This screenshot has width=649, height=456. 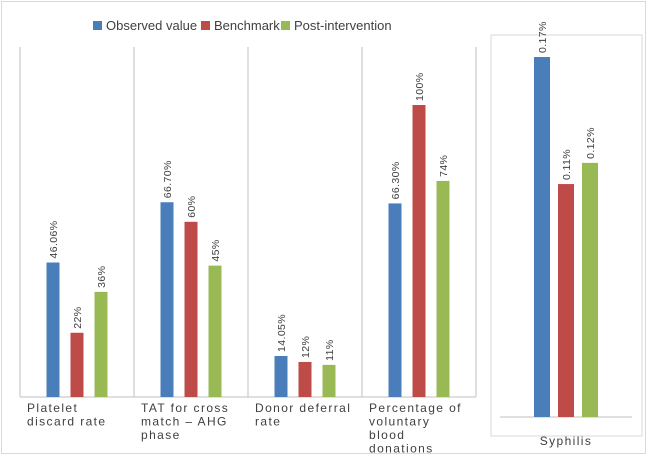 What do you see at coordinates (52, 408) in the screenshot?
I see `category-label-1-line-1: Platelet` at bounding box center [52, 408].